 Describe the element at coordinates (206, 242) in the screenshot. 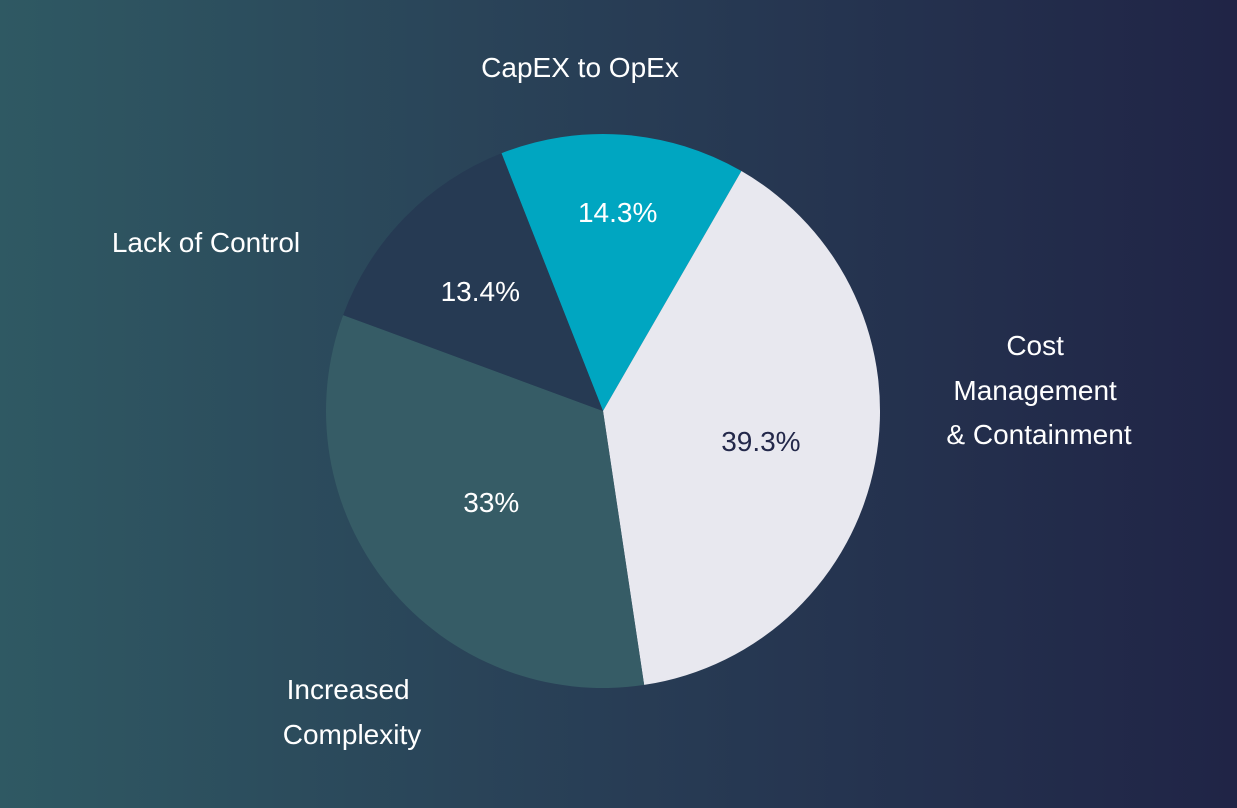

I see `category-label-lack-of-control: Lack of Control` at that location.